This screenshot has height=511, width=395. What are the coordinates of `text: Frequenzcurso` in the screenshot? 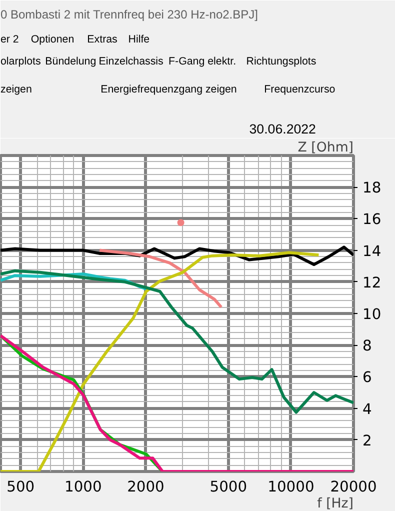 It's located at (300, 90).